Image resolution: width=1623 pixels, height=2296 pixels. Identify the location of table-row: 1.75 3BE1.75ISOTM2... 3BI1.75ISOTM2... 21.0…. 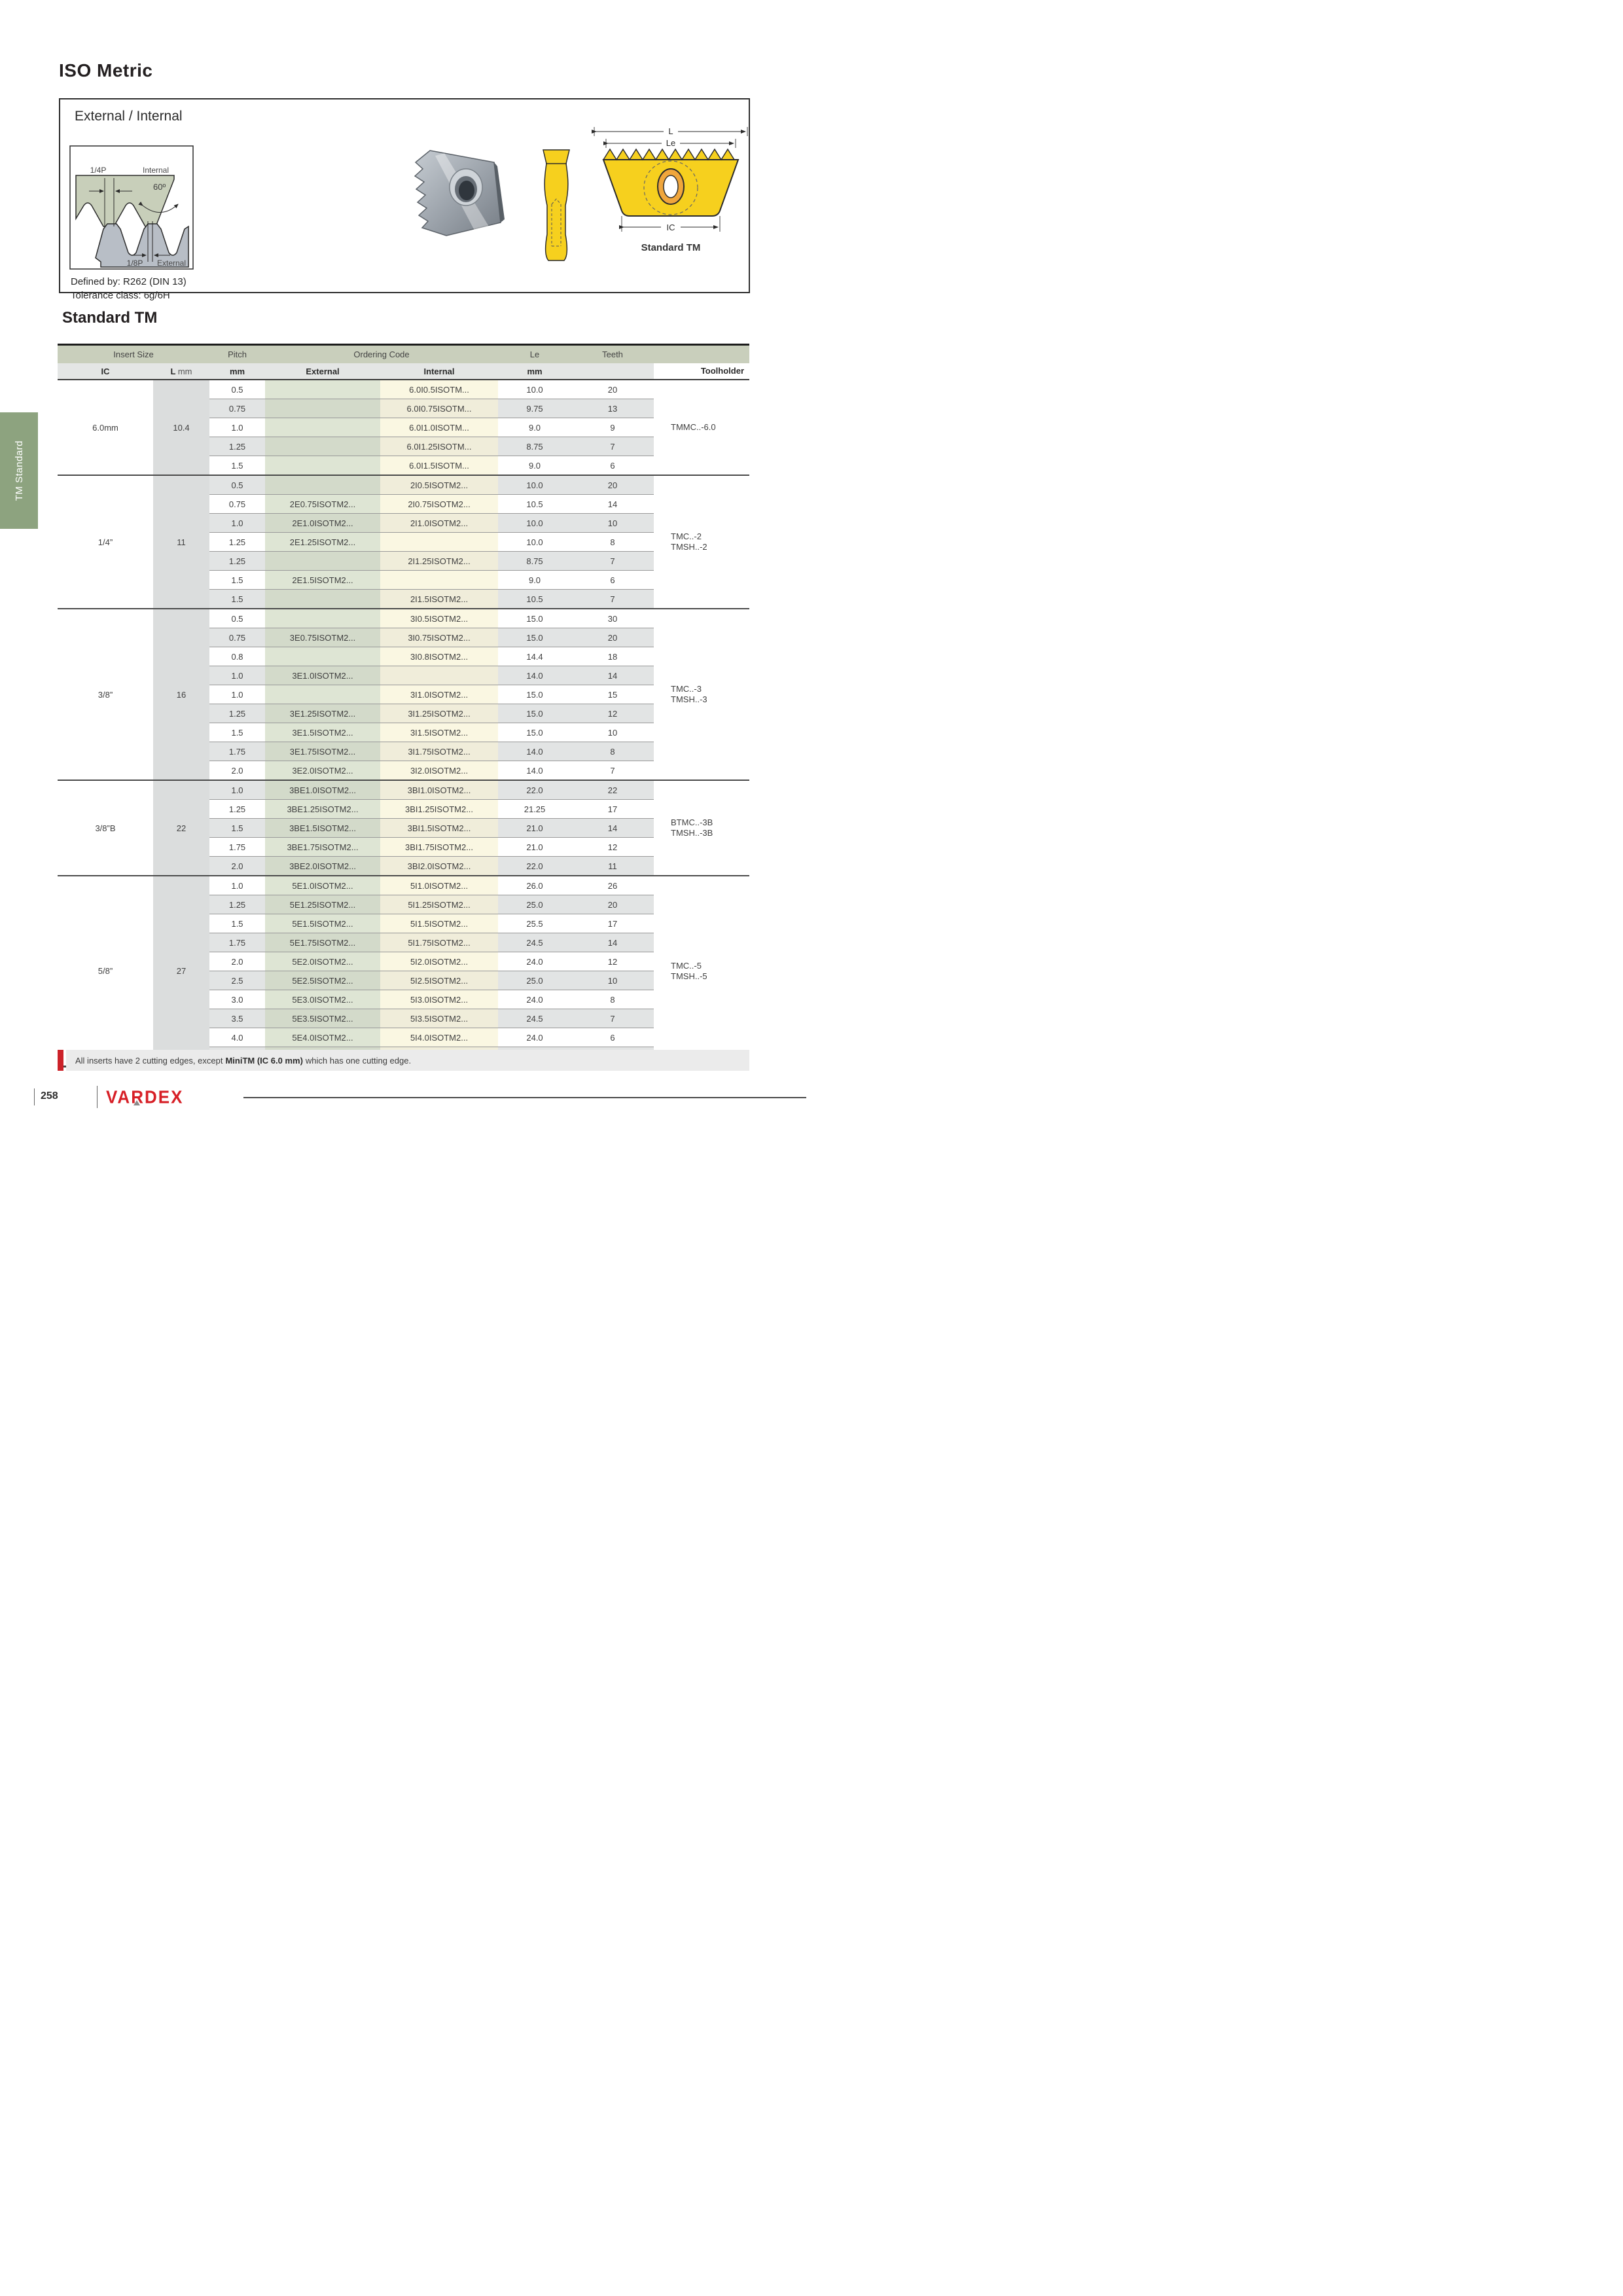
(403, 847).